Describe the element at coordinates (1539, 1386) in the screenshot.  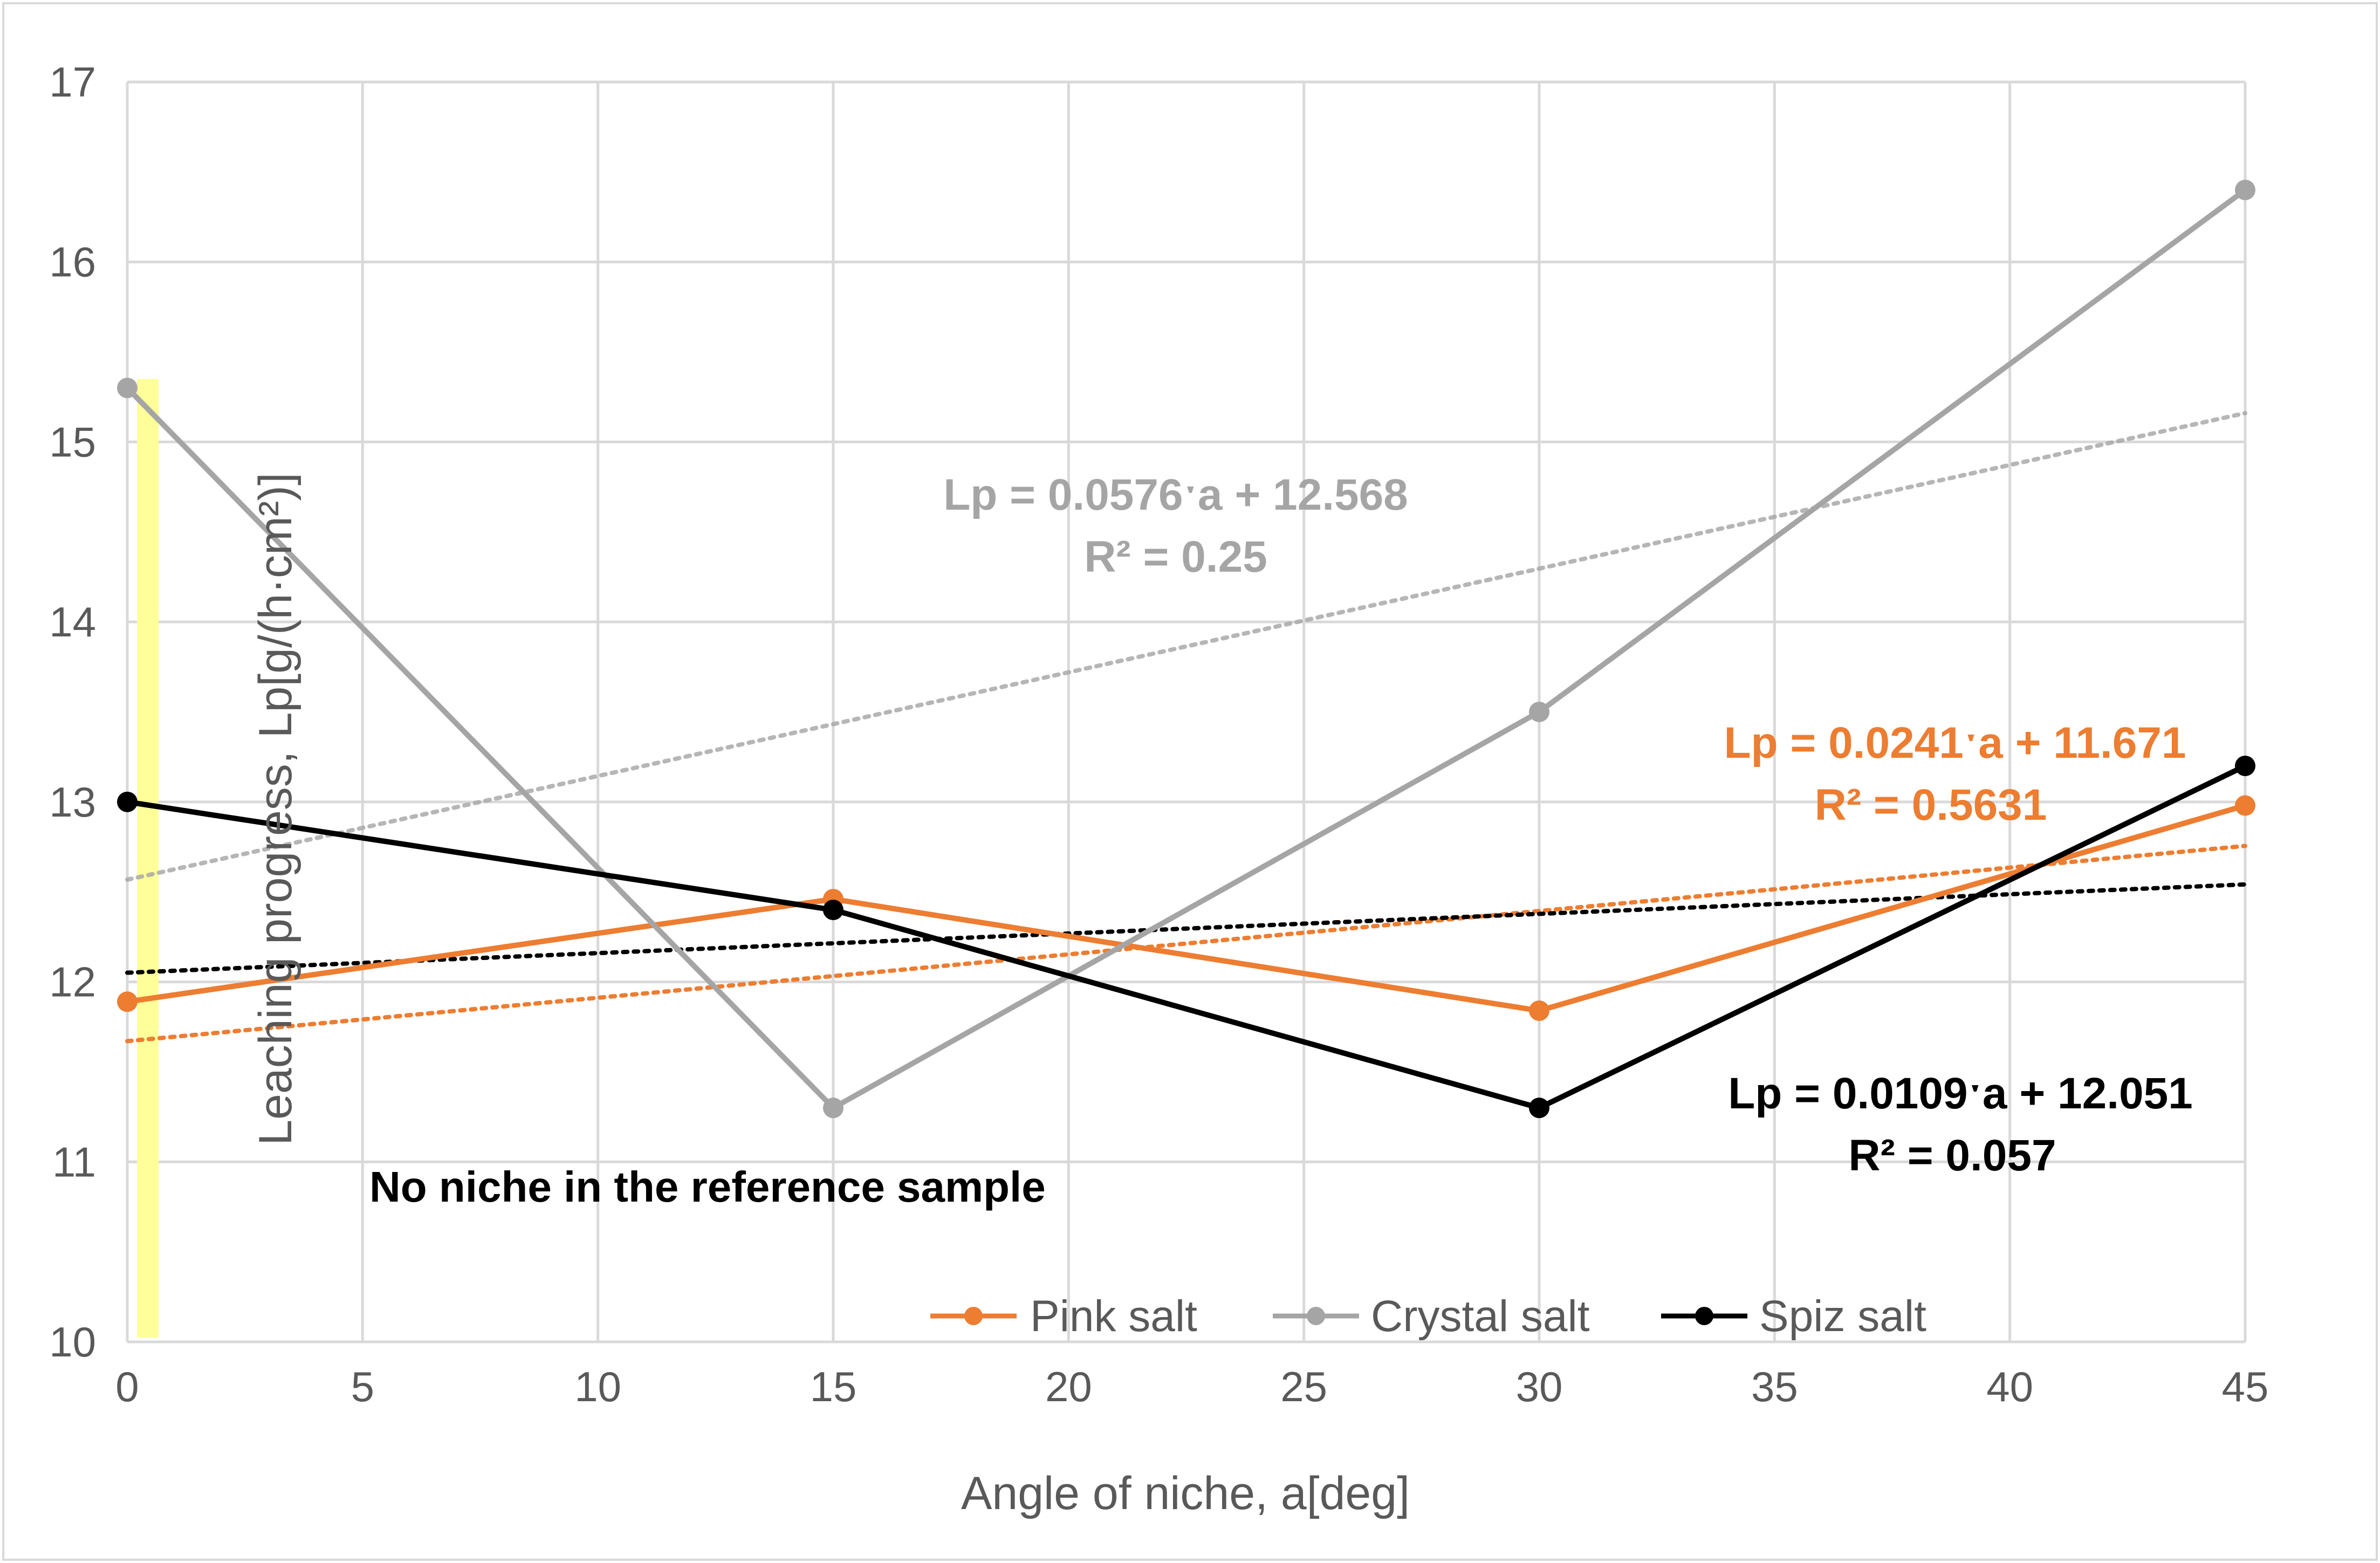
I see `x-tick-label: 30` at that location.